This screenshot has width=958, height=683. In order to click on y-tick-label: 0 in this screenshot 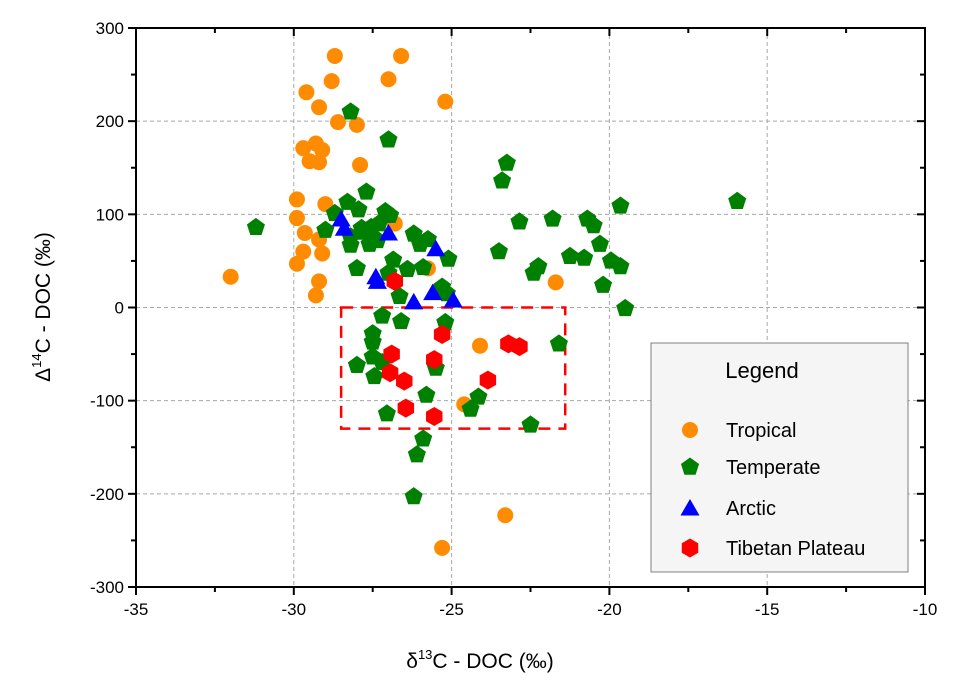, I will do `click(119, 308)`.